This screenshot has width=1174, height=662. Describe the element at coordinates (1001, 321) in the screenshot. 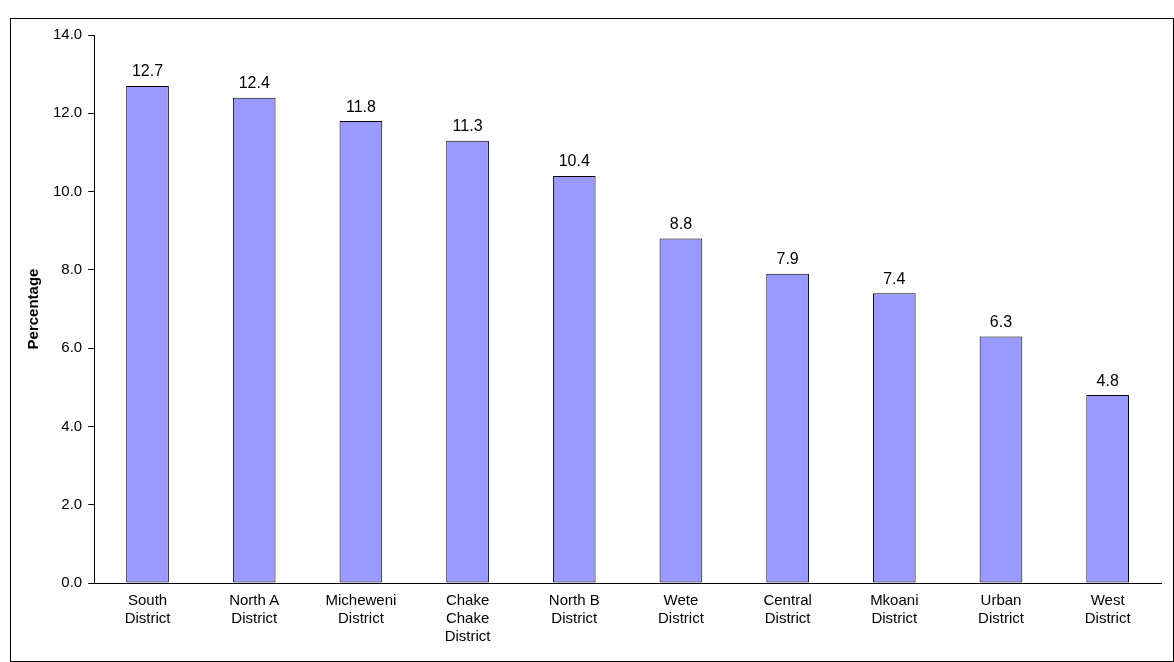

I see `data-label: 6.3` at that location.